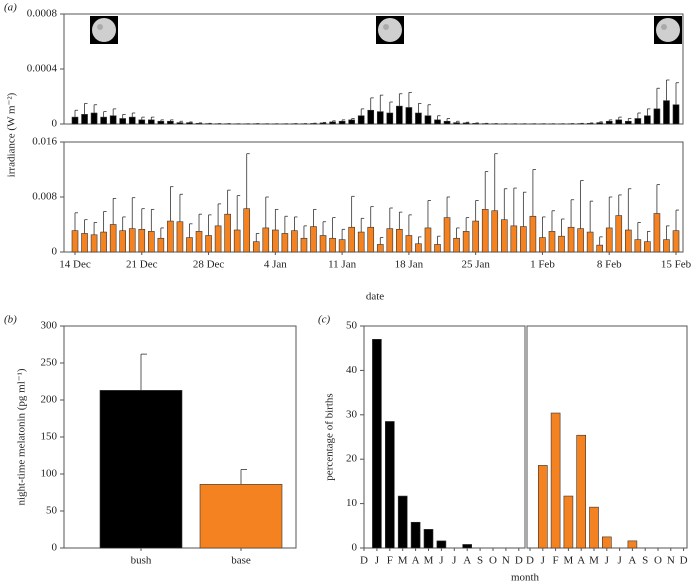  I want to click on x-tick-label: 25 Jan, so click(475, 265).